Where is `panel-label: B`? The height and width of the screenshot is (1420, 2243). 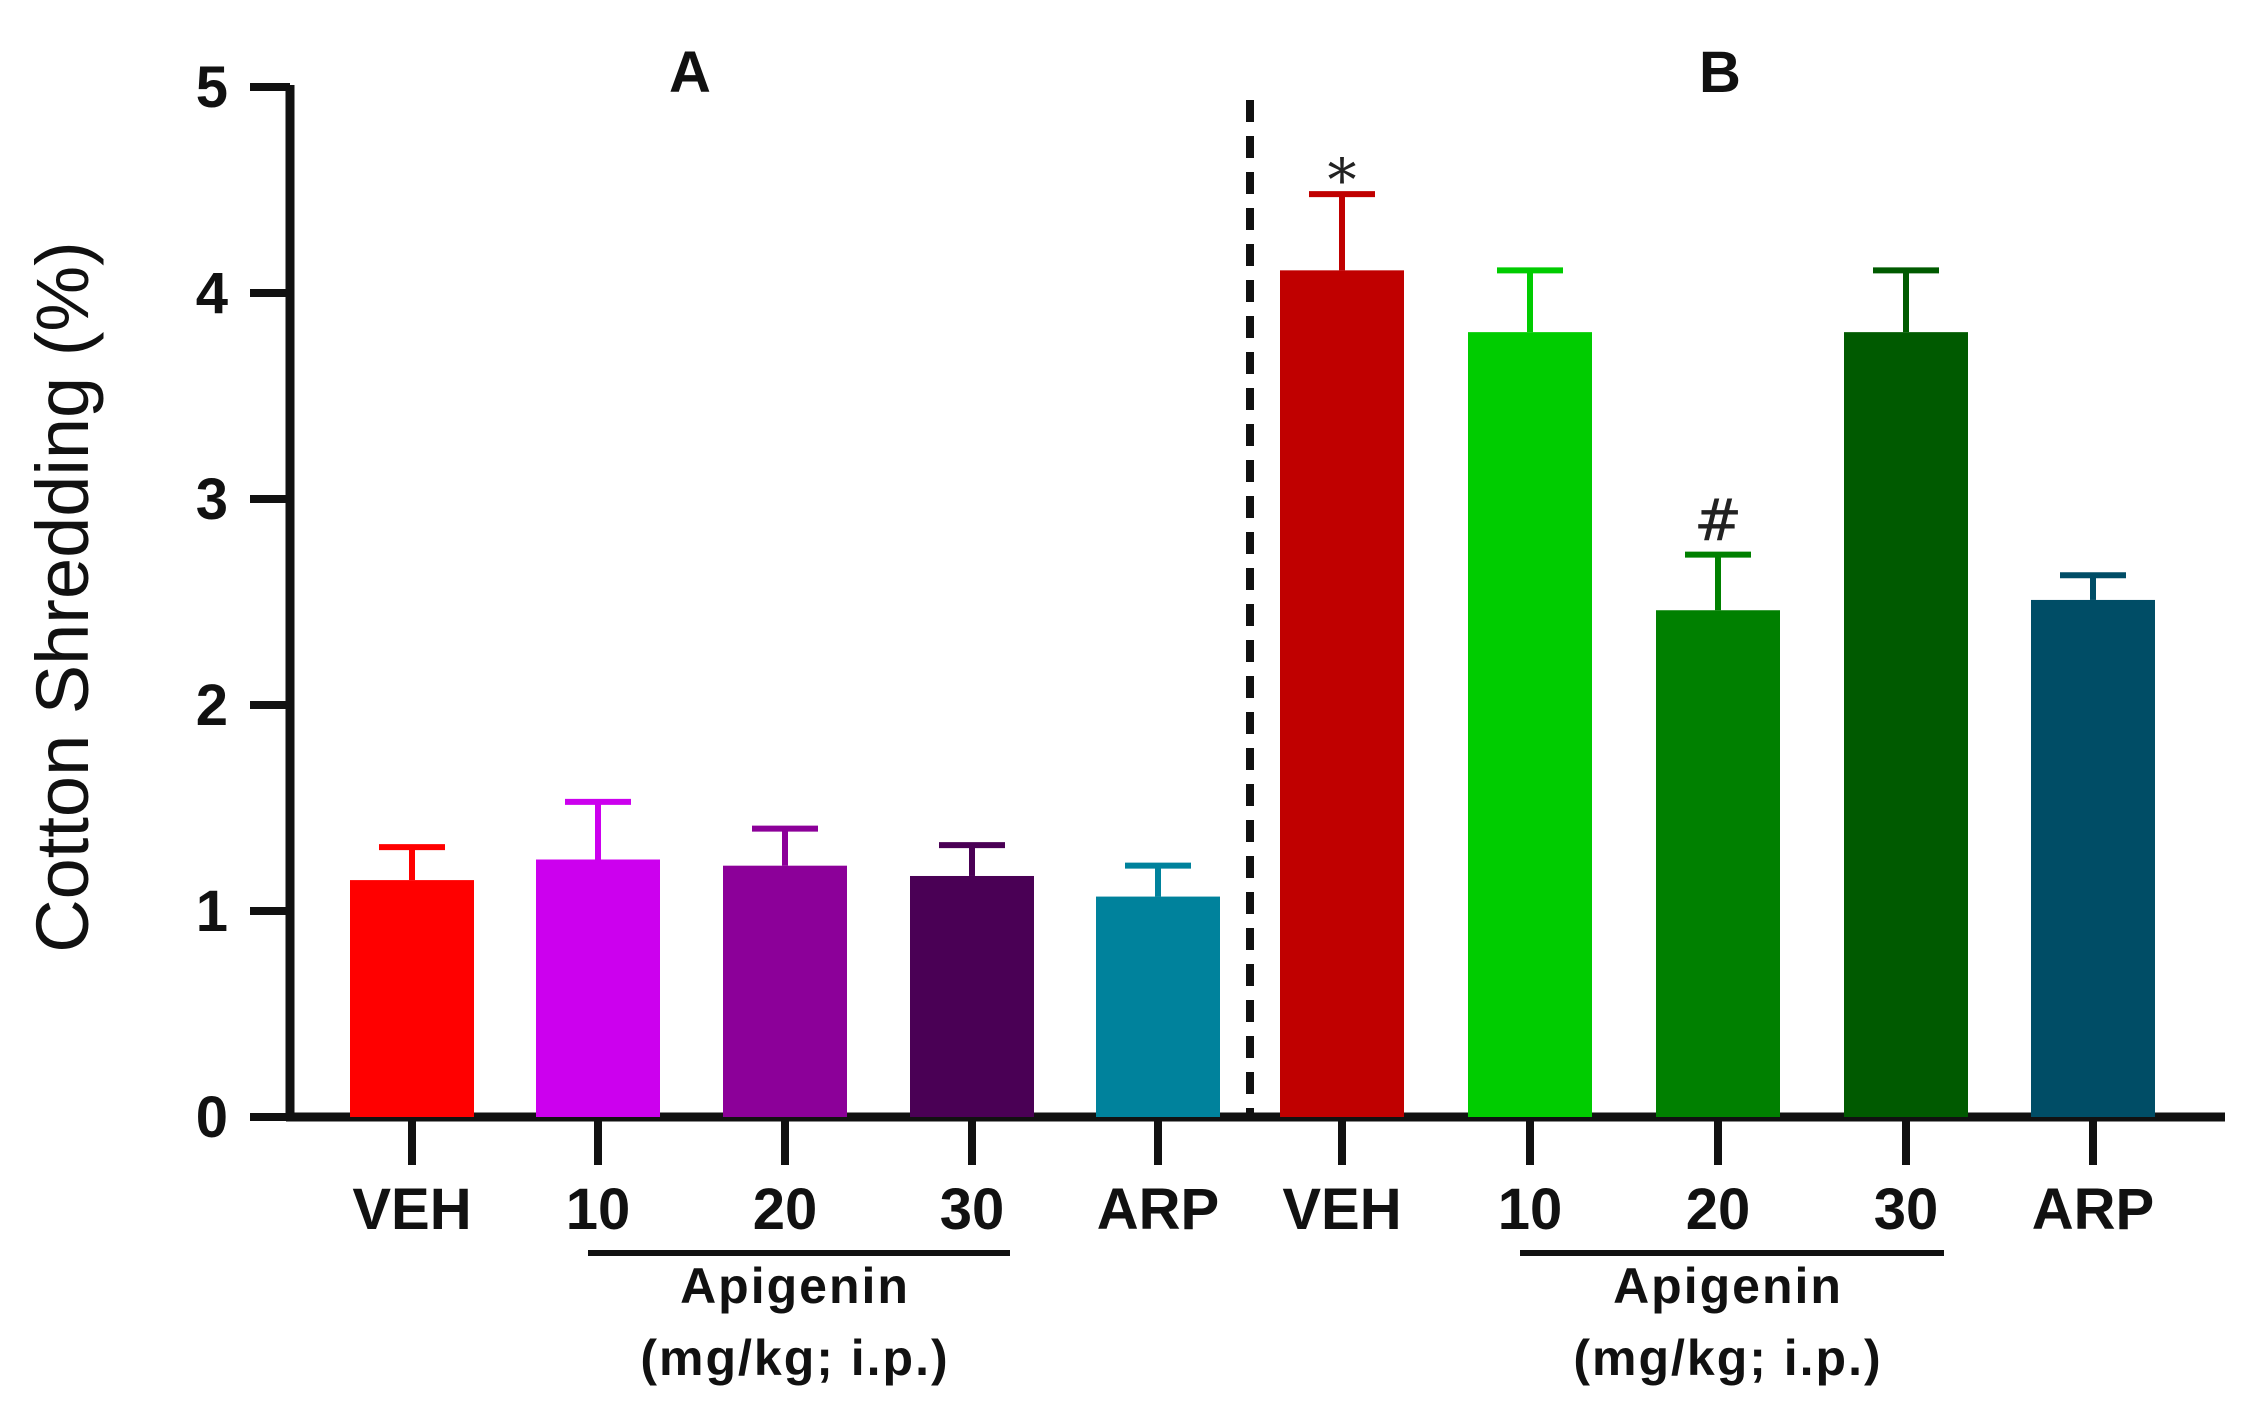
panel-label: B is located at coordinates (1720, 72).